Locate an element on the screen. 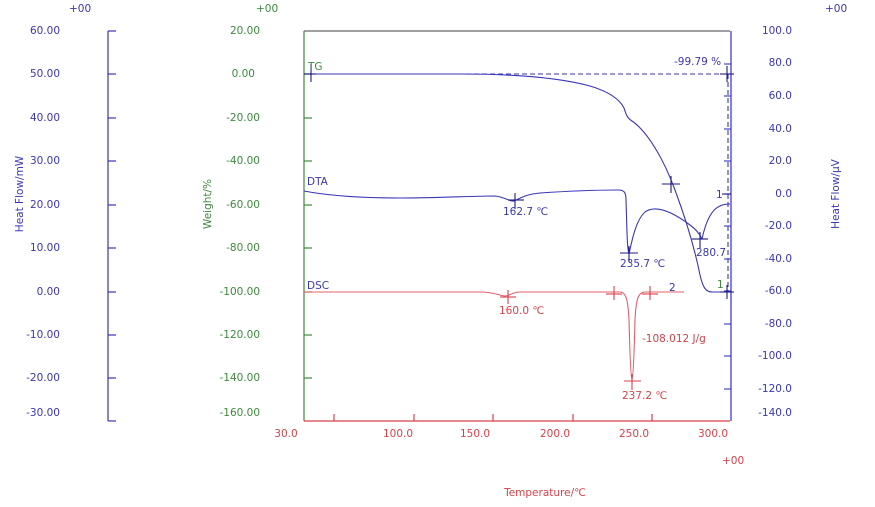  tick-label: 250.0 is located at coordinates (634, 434).